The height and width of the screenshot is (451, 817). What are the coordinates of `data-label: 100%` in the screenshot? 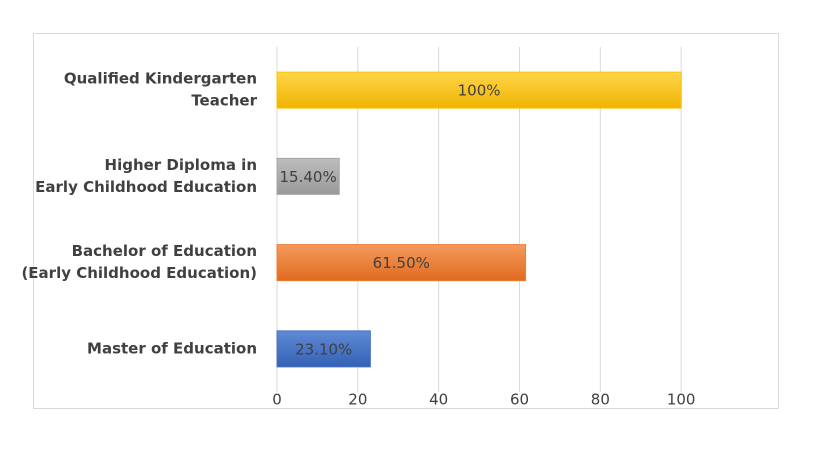 It's located at (479, 91).